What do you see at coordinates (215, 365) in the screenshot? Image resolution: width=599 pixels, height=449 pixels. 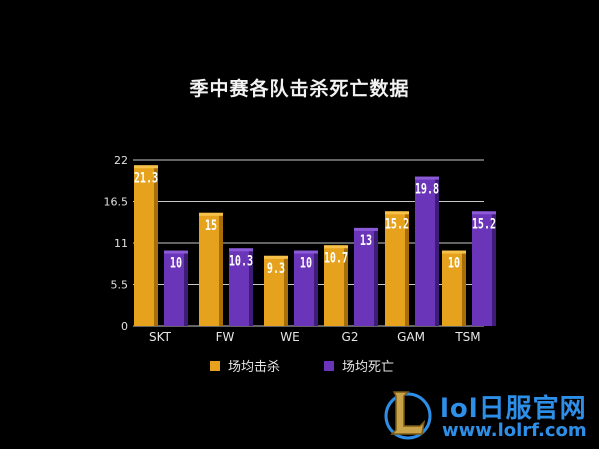 I see `legend-swatch-kills` at bounding box center [215, 365].